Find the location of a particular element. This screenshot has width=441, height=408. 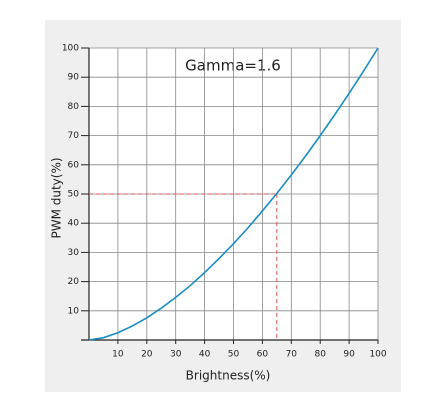

x-tick-label: 90 is located at coordinates (349, 355).